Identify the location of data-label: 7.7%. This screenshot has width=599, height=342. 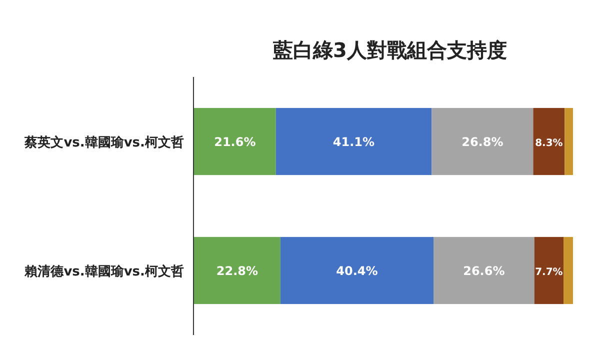
(549, 272).